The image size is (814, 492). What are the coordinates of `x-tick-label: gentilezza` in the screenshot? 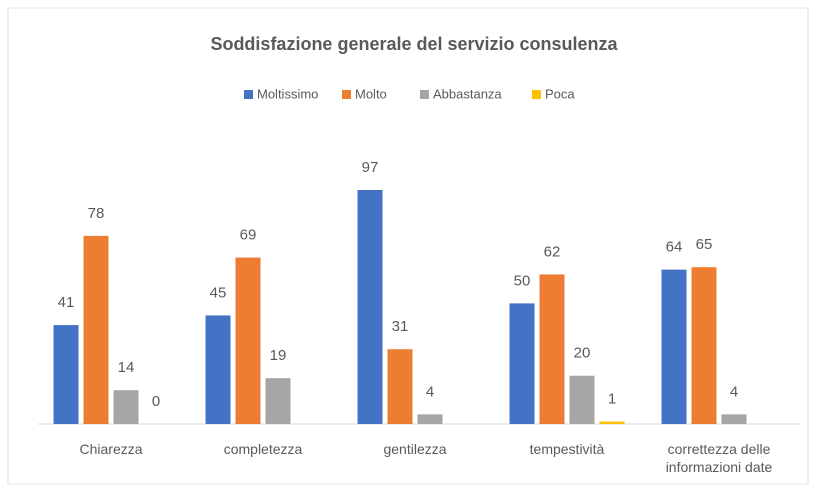 It's located at (415, 449).